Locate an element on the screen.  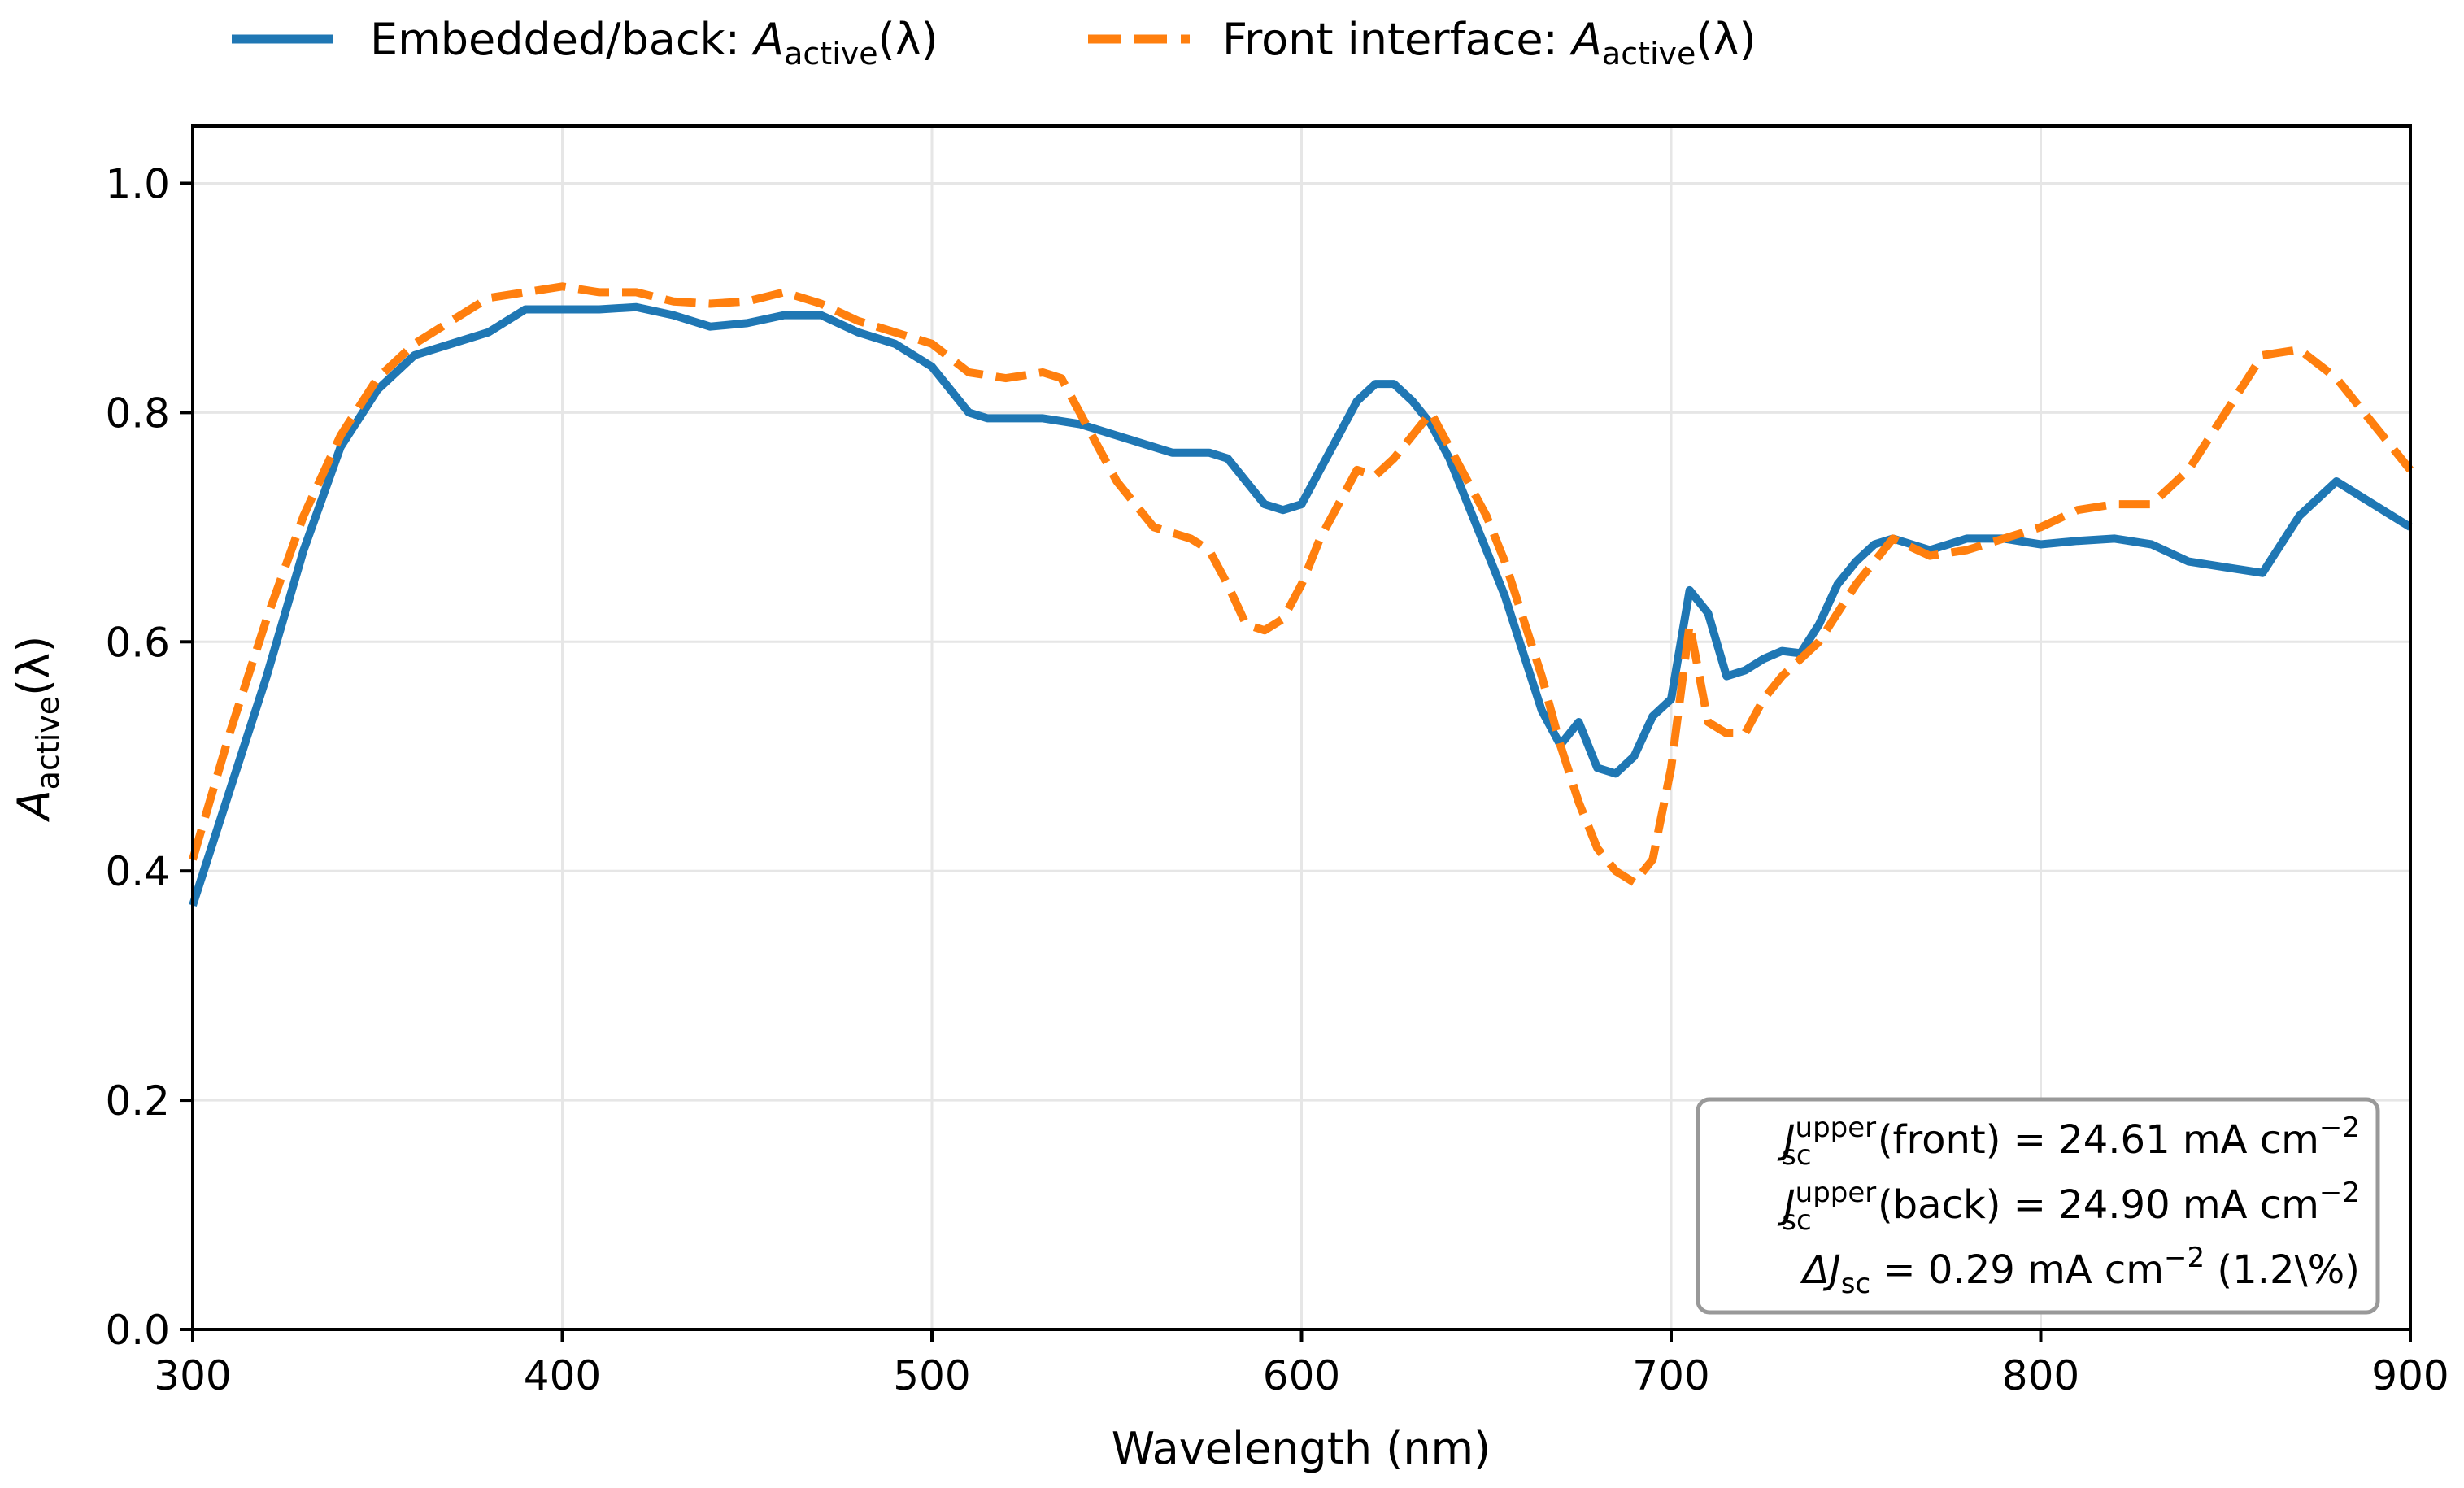
y-tick-label: 0.6 is located at coordinates (137, 642).